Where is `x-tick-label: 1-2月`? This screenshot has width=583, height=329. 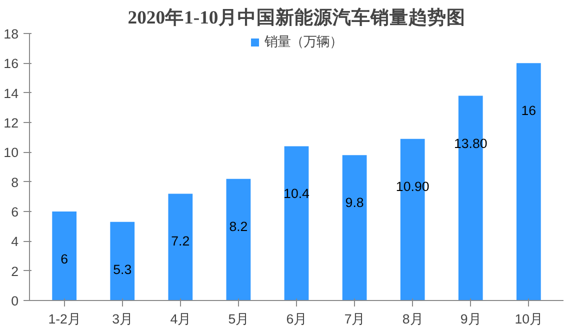
x-tick-label: 1-2月 is located at coordinates (64, 319).